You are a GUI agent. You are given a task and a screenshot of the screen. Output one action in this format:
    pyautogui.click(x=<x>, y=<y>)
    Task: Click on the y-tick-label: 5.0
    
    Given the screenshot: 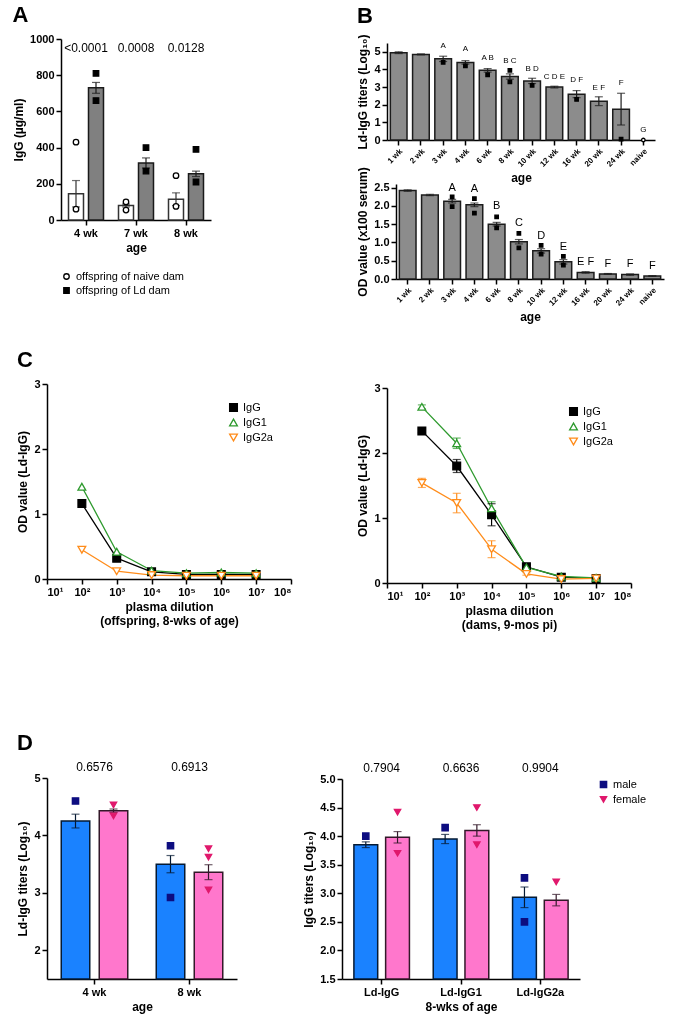 What is the action you would take?
    pyautogui.click(x=328, y=778)
    